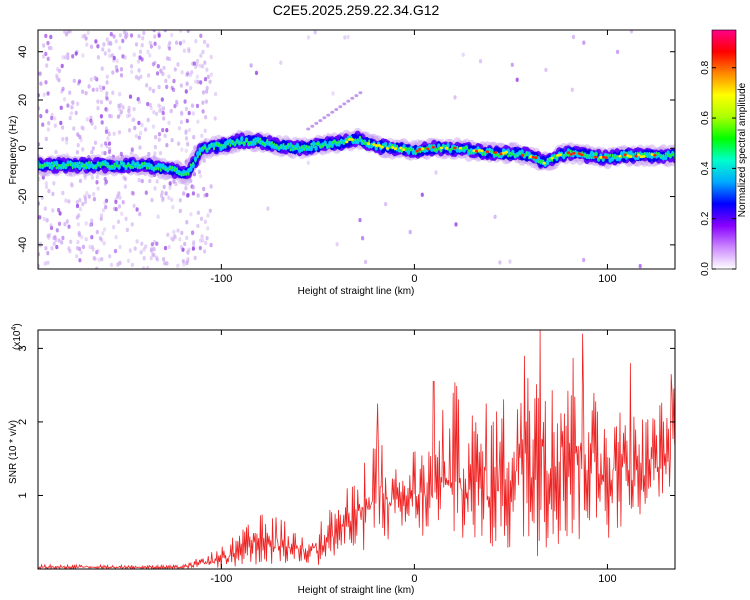  Describe the element at coordinates (17, 336) in the screenshot. I see `snr-multiplier: (x104)` at that location.